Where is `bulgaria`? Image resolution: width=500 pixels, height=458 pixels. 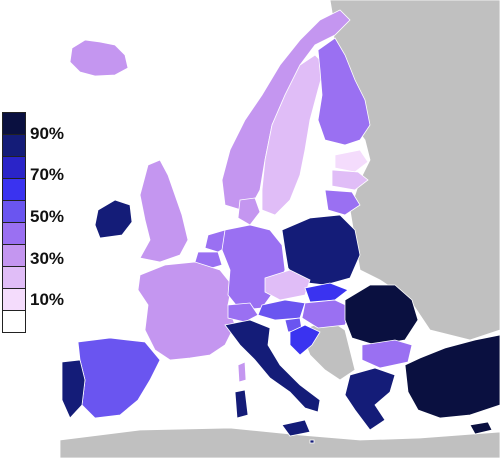 bulgaria is located at coordinates (387, 354).